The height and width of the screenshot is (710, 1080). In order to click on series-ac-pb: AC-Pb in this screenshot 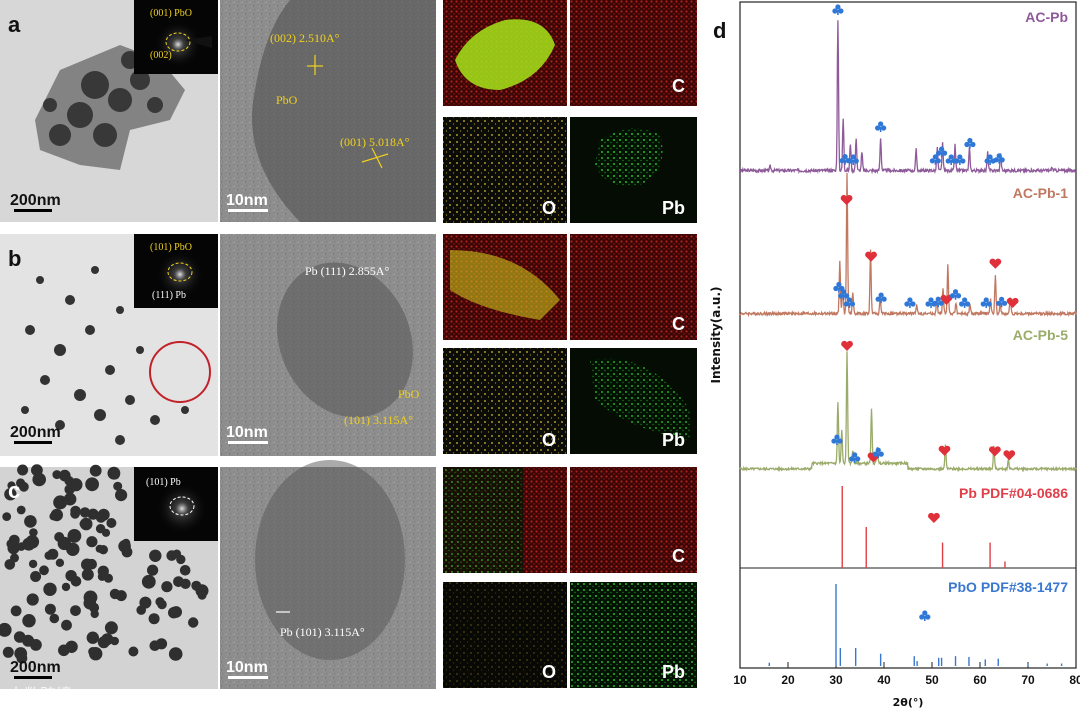, I will do `click(908, 89)`.